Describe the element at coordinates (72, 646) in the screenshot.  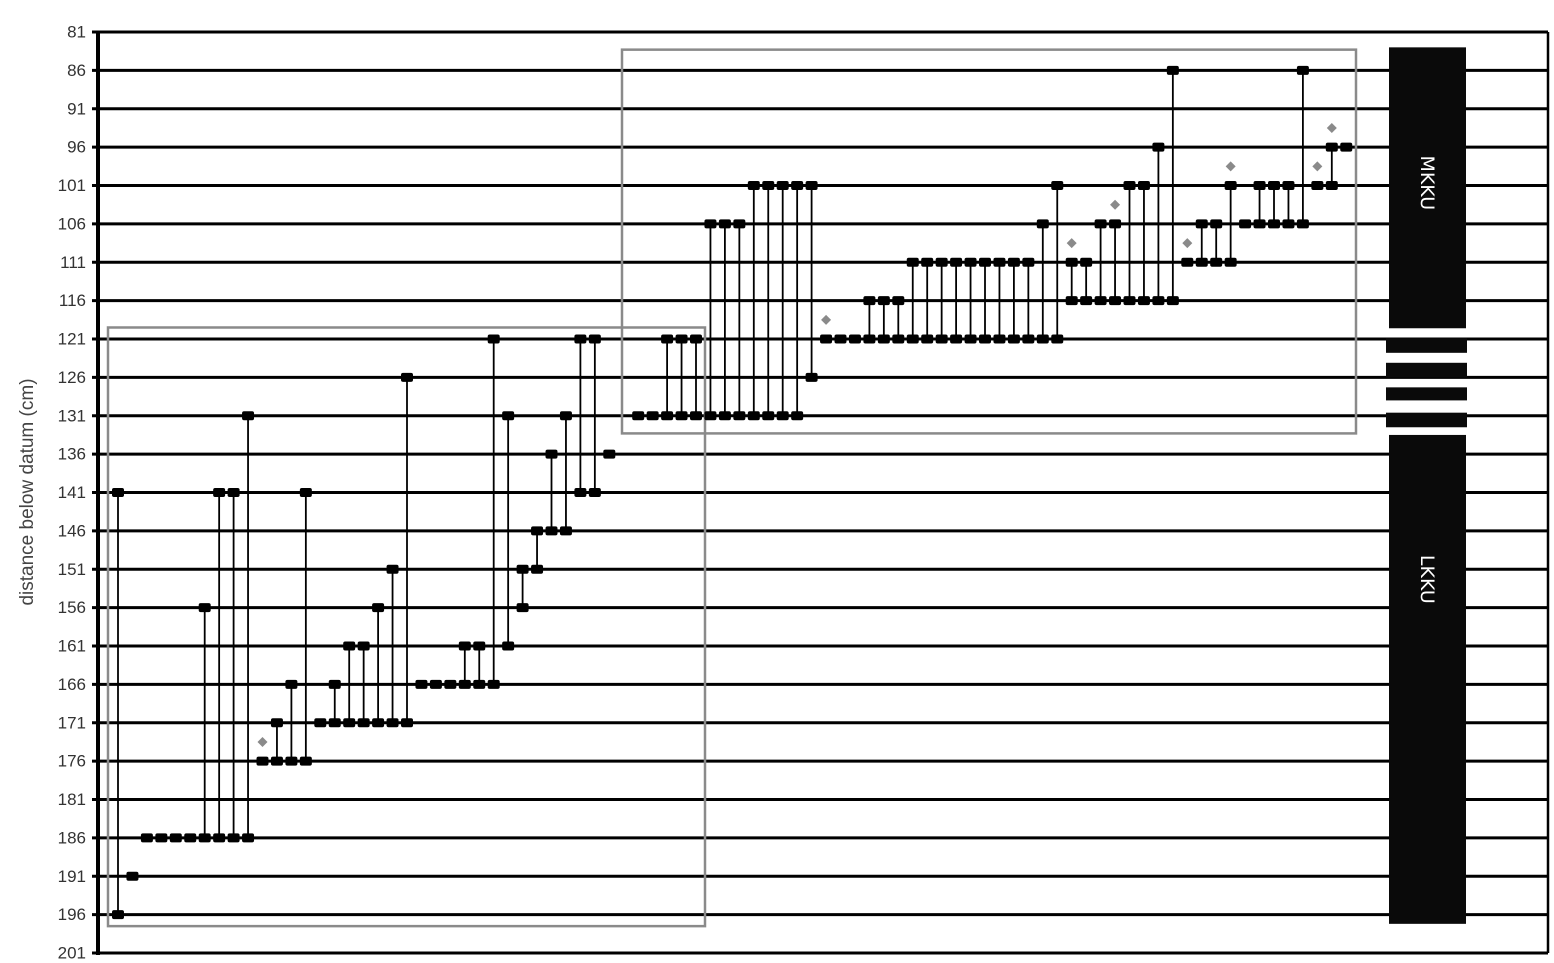
I see `y-tick-label: 161` at that location.